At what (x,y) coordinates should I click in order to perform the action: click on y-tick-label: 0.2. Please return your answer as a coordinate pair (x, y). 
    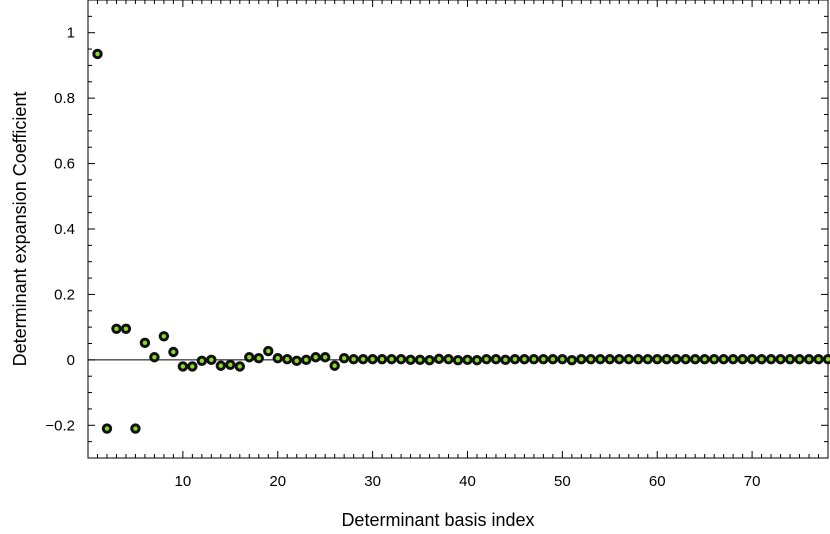
    Looking at the image, I should click on (64, 294).